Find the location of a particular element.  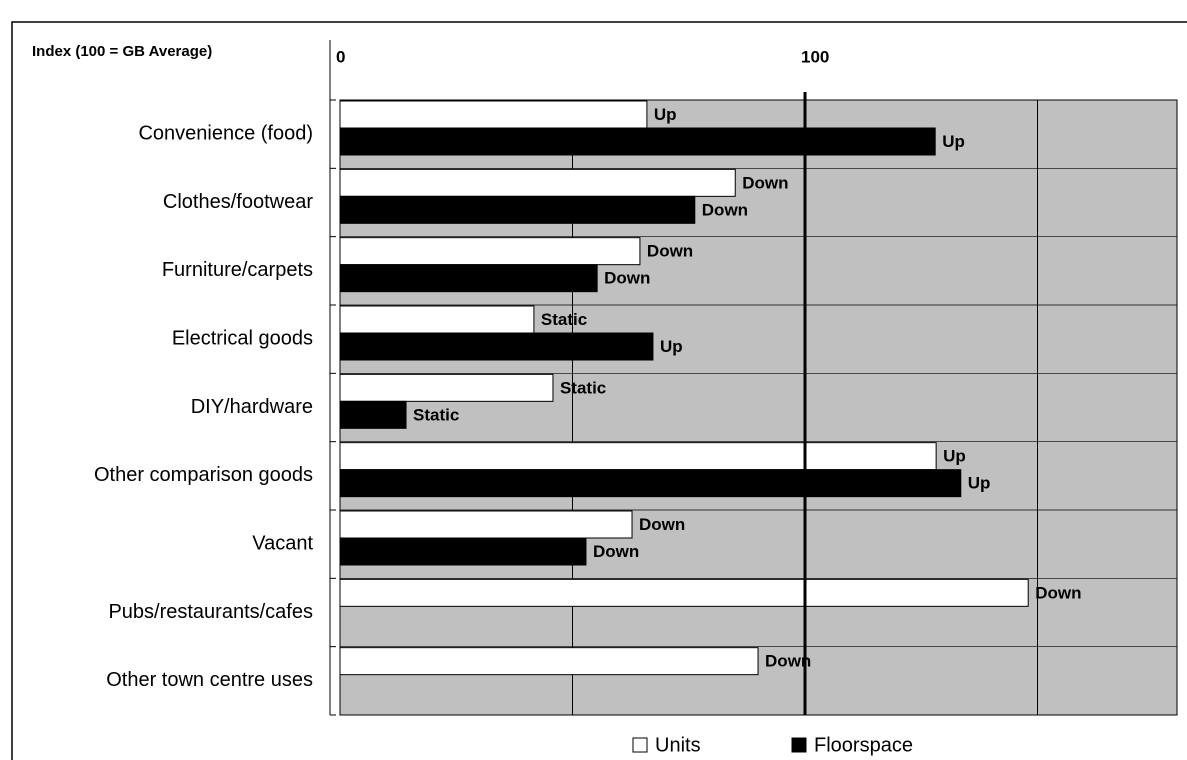

category-label: Clothes/footwear is located at coordinates (238, 202).